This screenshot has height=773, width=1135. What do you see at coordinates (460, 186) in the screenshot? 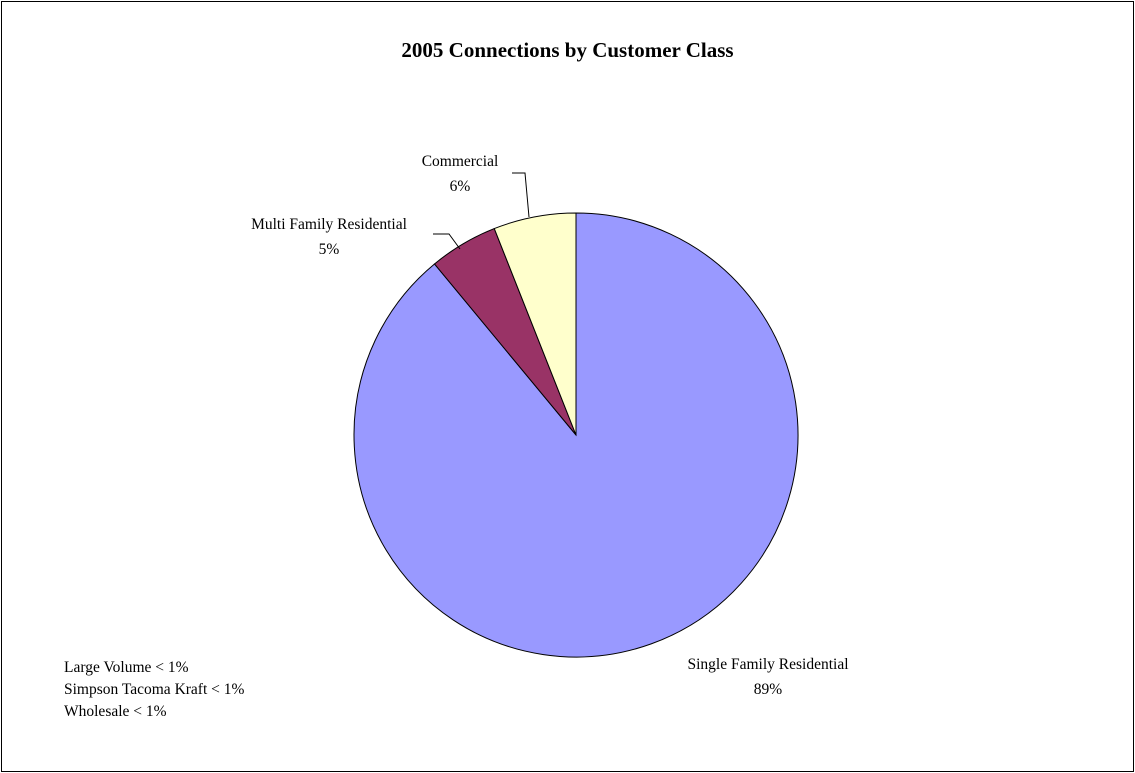
I see `slice-percent-label: 6%` at bounding box center [460, 186].